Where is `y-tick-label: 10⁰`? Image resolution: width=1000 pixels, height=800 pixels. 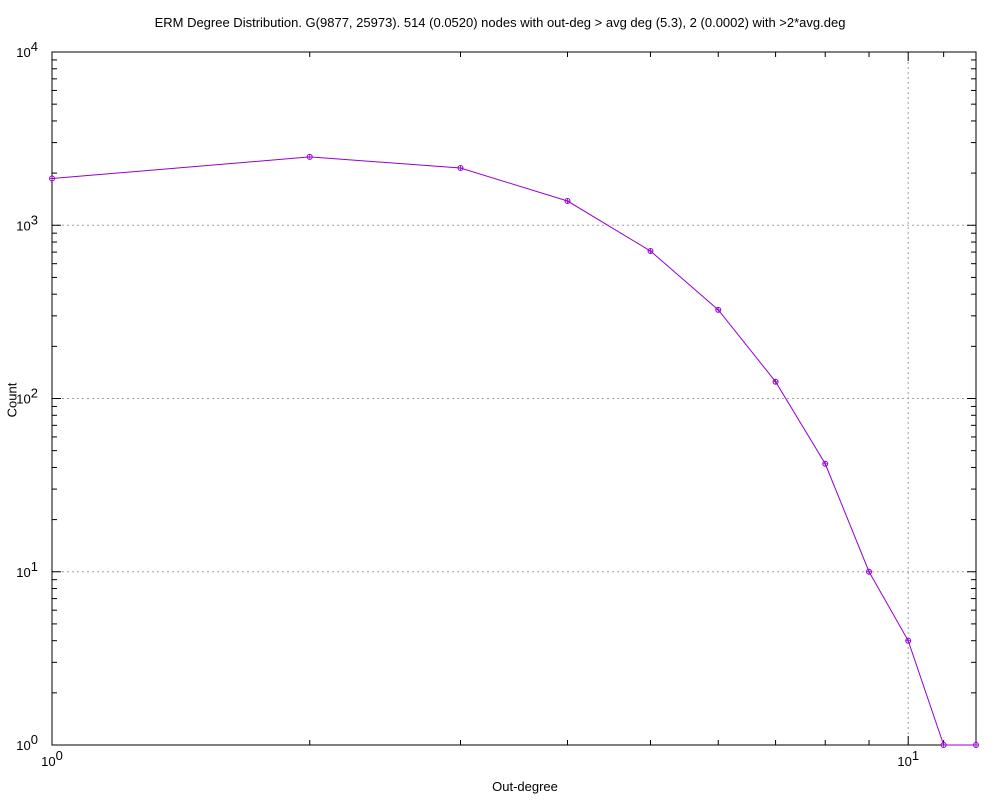
y-tick-label: 10⁰ is located at coordinates (27, 742).